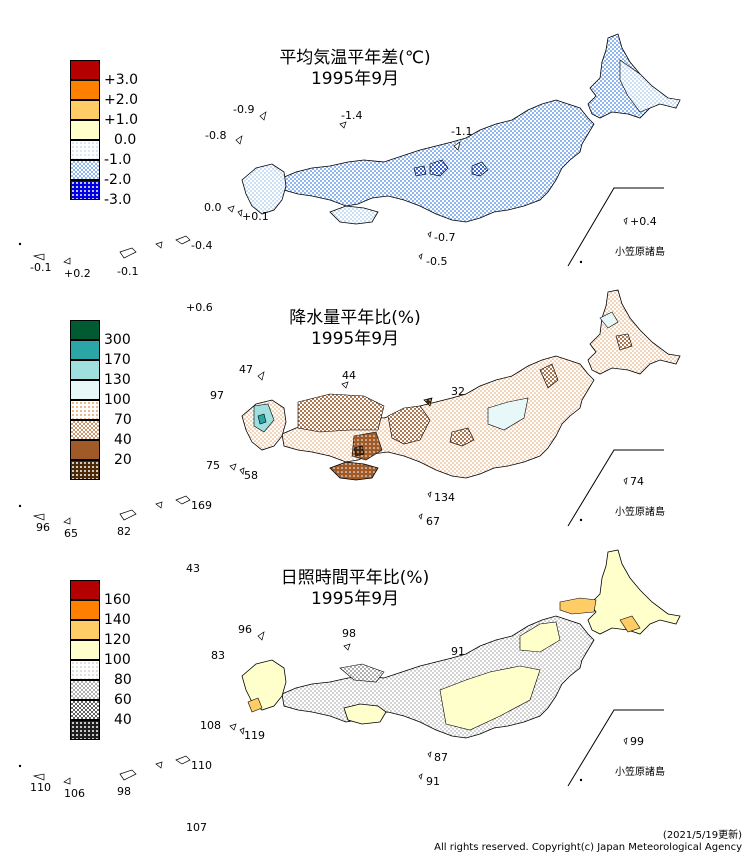 This screenshot has width=750, height=860. I want to click on honshu-dry-spot, so click(462, 437).